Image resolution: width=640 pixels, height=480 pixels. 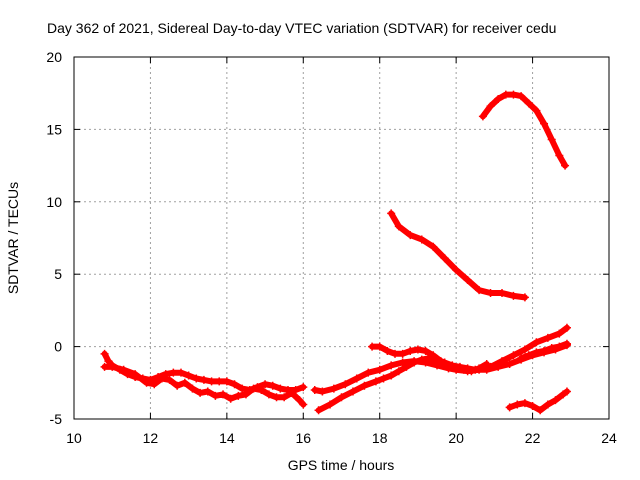 I want to click on y-tick-label: 0, so click(x=58, y=347).